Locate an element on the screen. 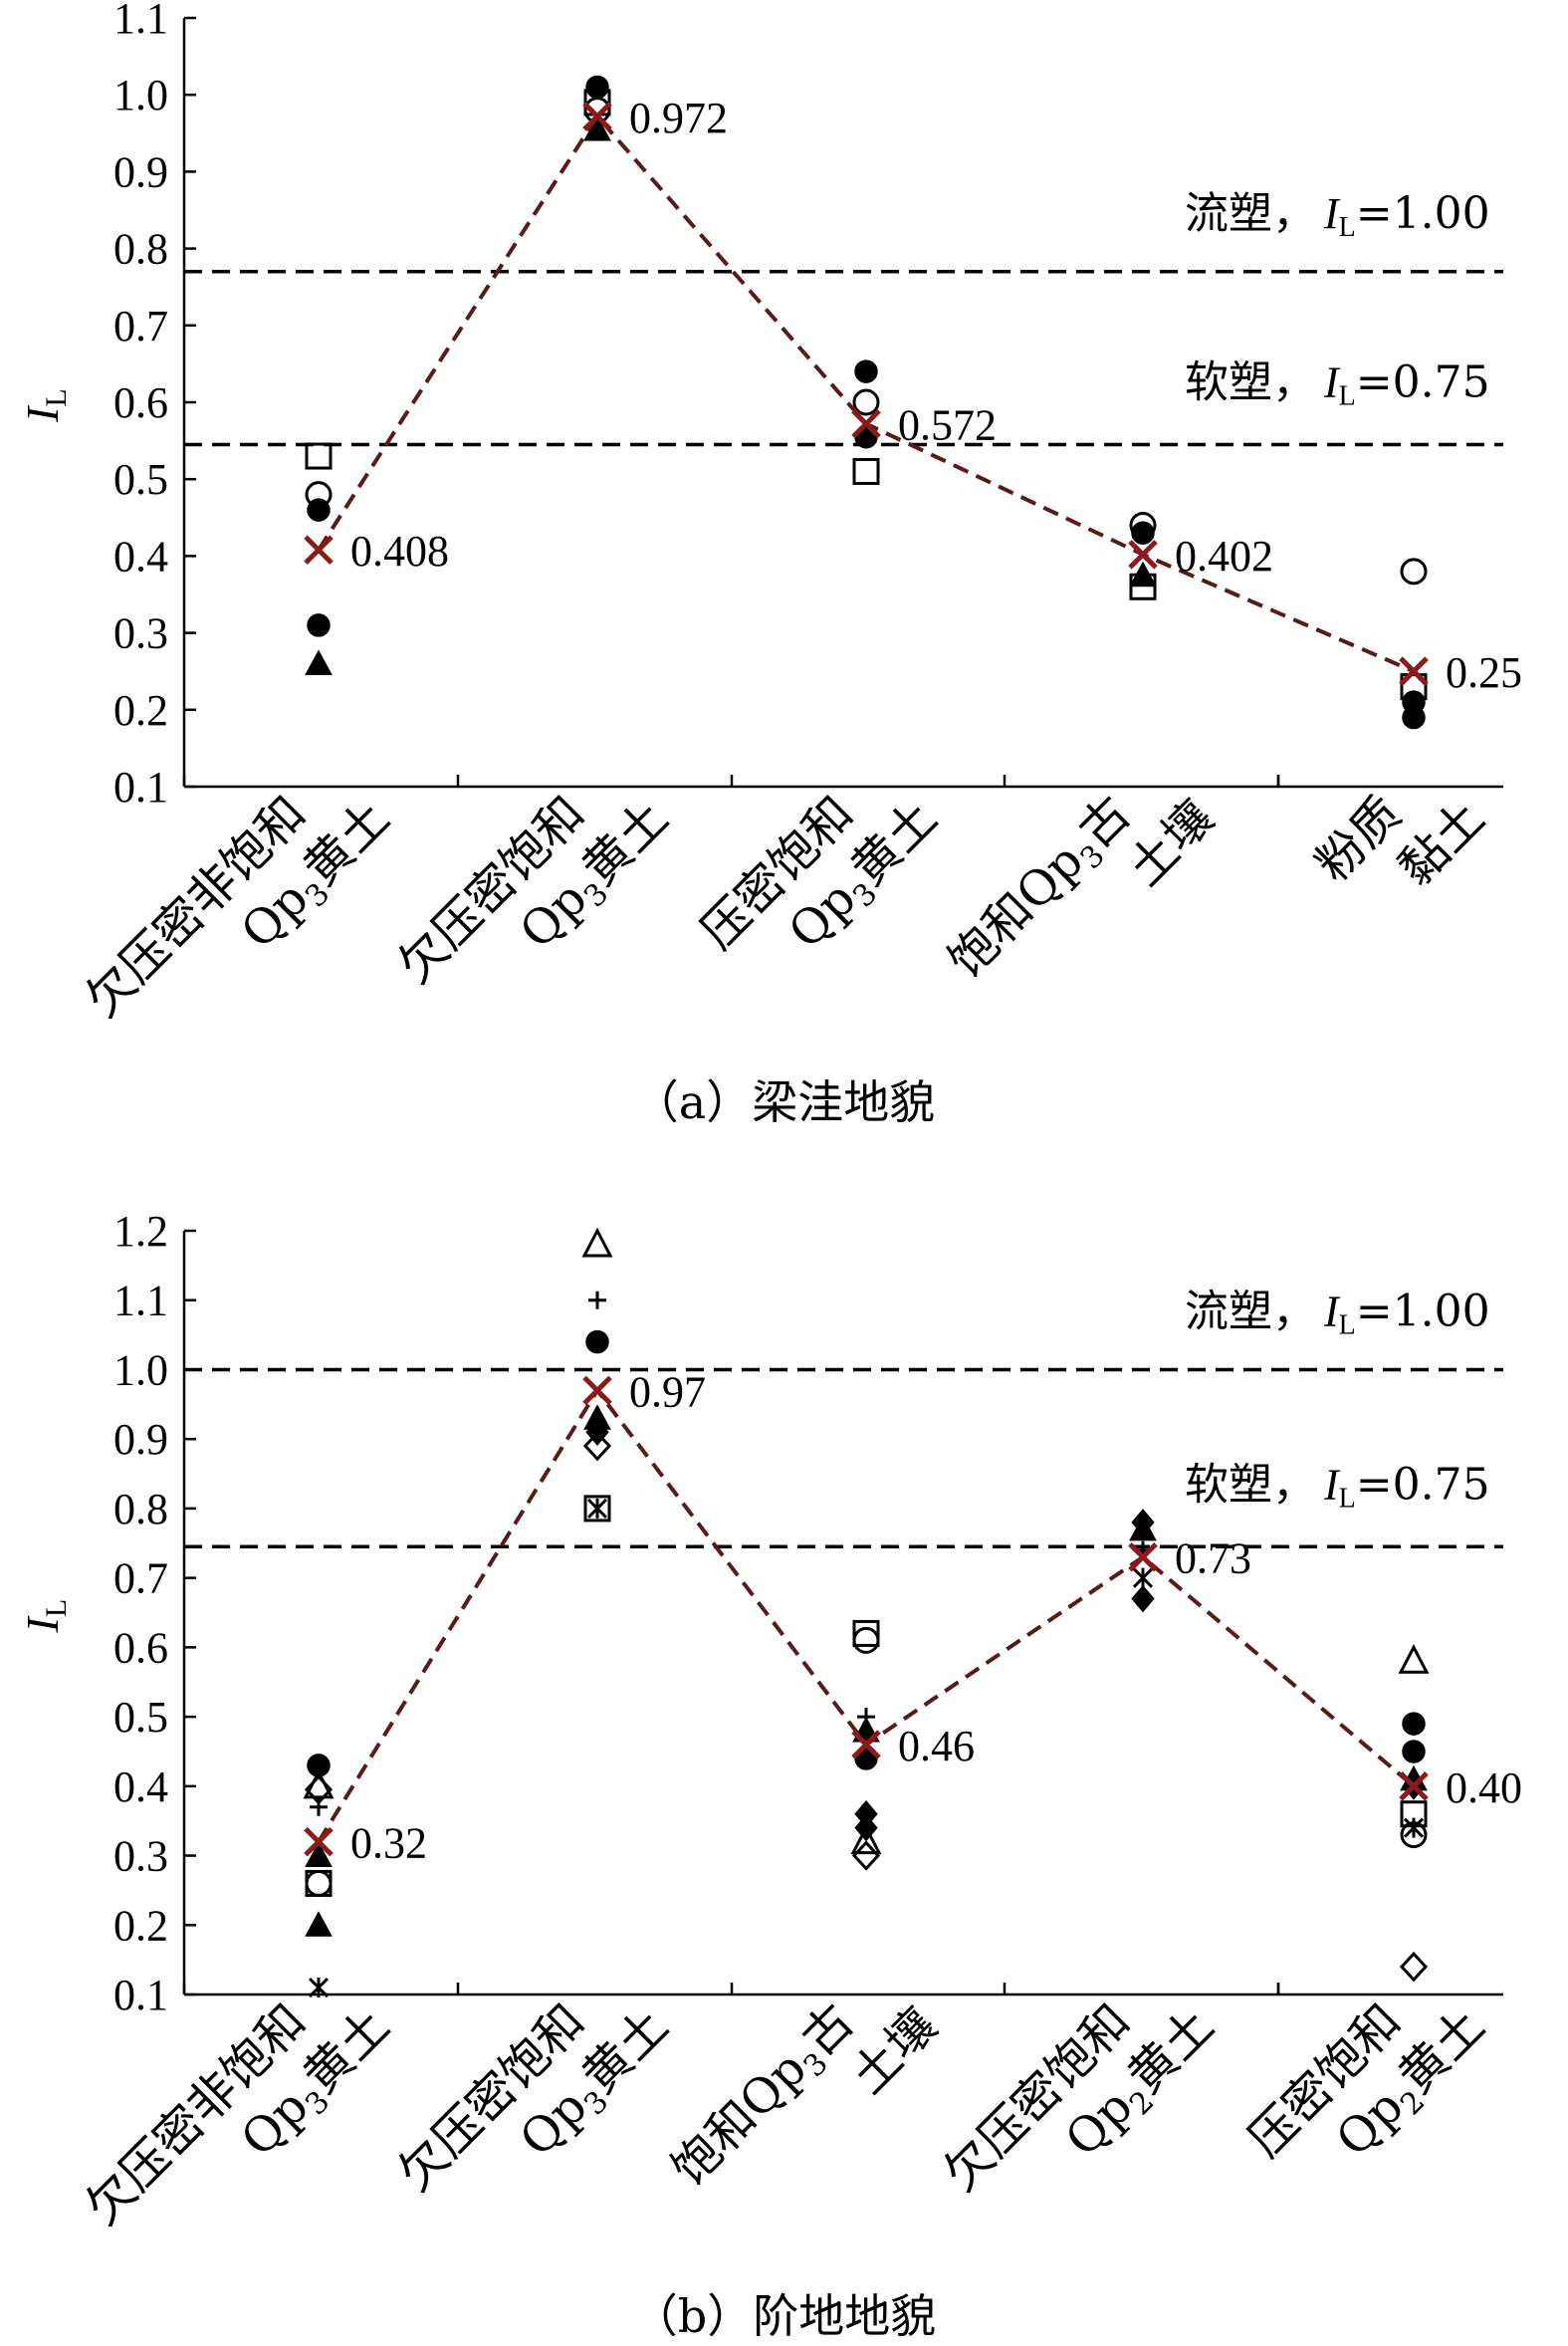 The image size is (1568, 2346). mean-value-label: 0.408 is located at coordinates (399, 551).